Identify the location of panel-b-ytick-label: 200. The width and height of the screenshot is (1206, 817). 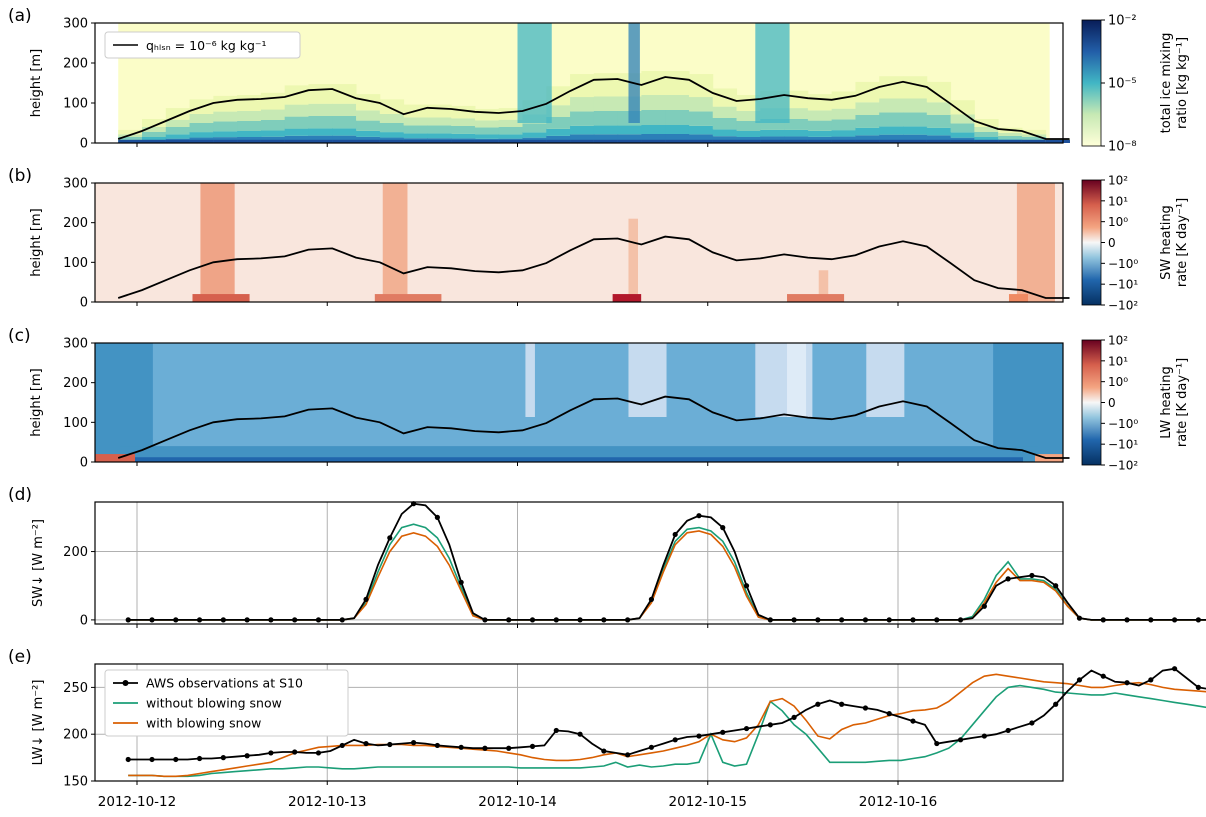
(75, 223).